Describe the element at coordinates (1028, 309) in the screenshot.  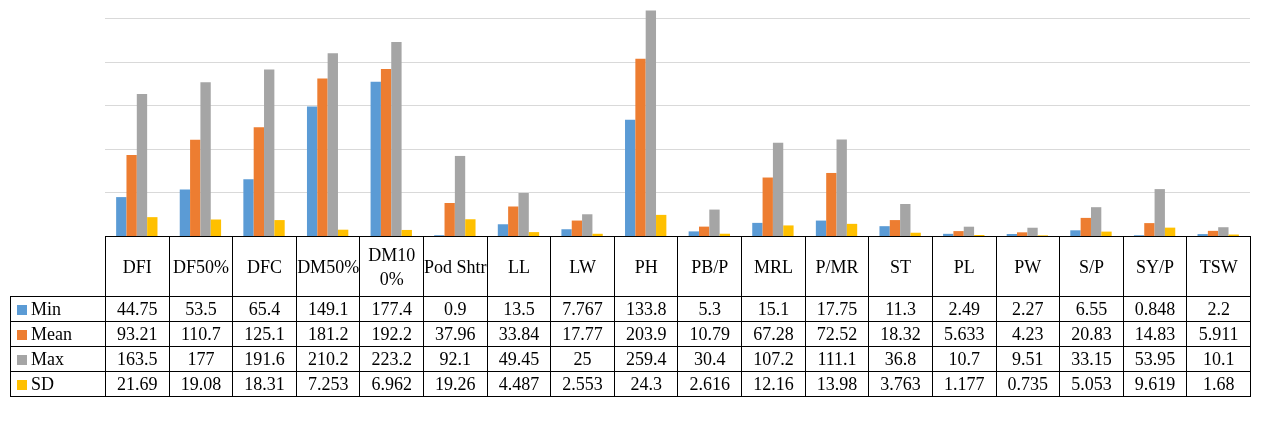
I see `data-label: 2.27` at that location.